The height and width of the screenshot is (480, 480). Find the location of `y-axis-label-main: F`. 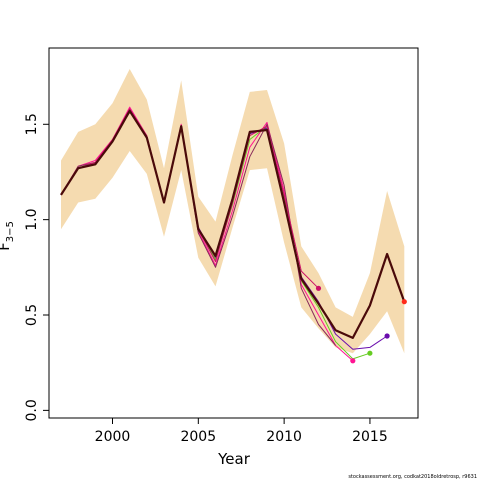

y-axis-label-main: F is located at coordinates (6, 246).